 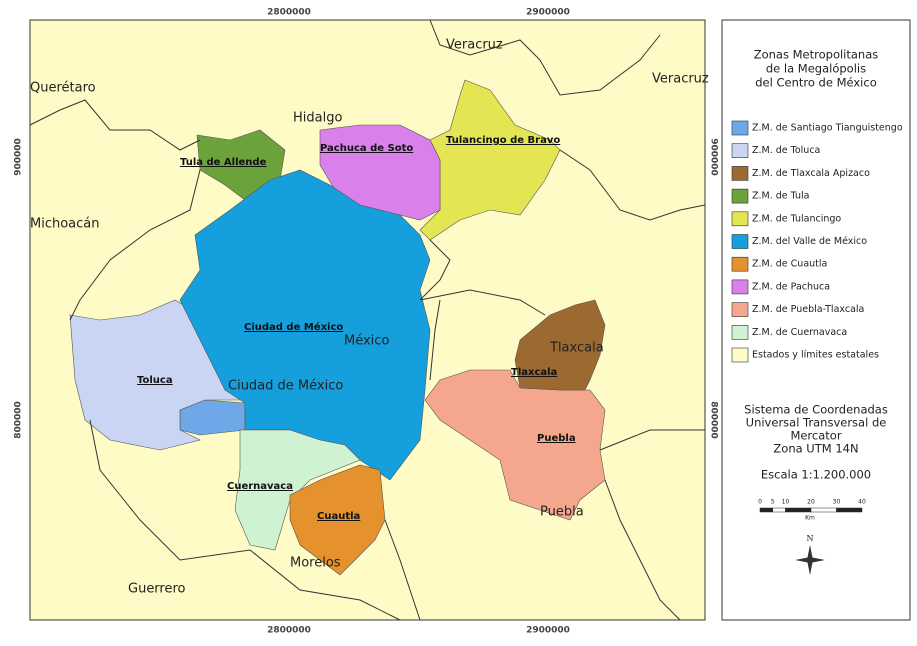 I want to click on legend-label: Z.M. del Valle de México, so click(x=809, y=241).